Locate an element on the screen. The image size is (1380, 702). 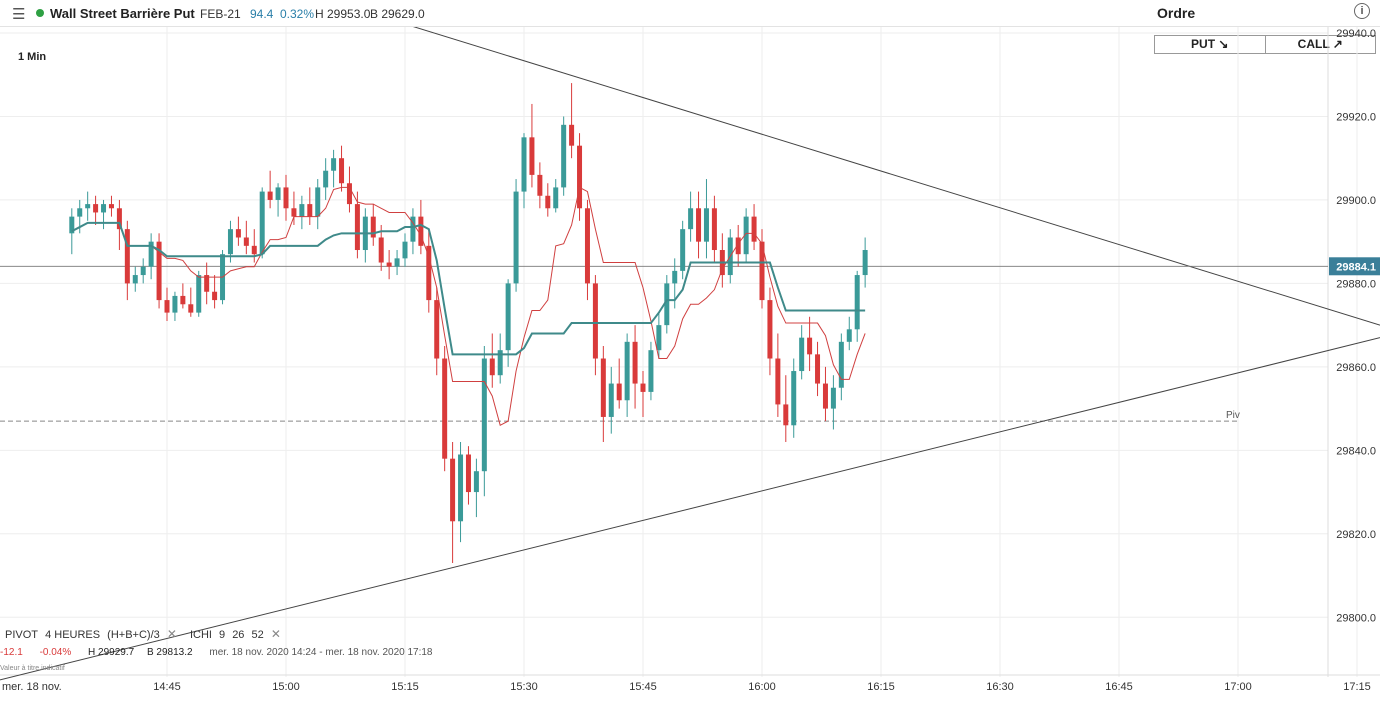
current-price-label: 29884.1 is located at coordinates (1356, 267).